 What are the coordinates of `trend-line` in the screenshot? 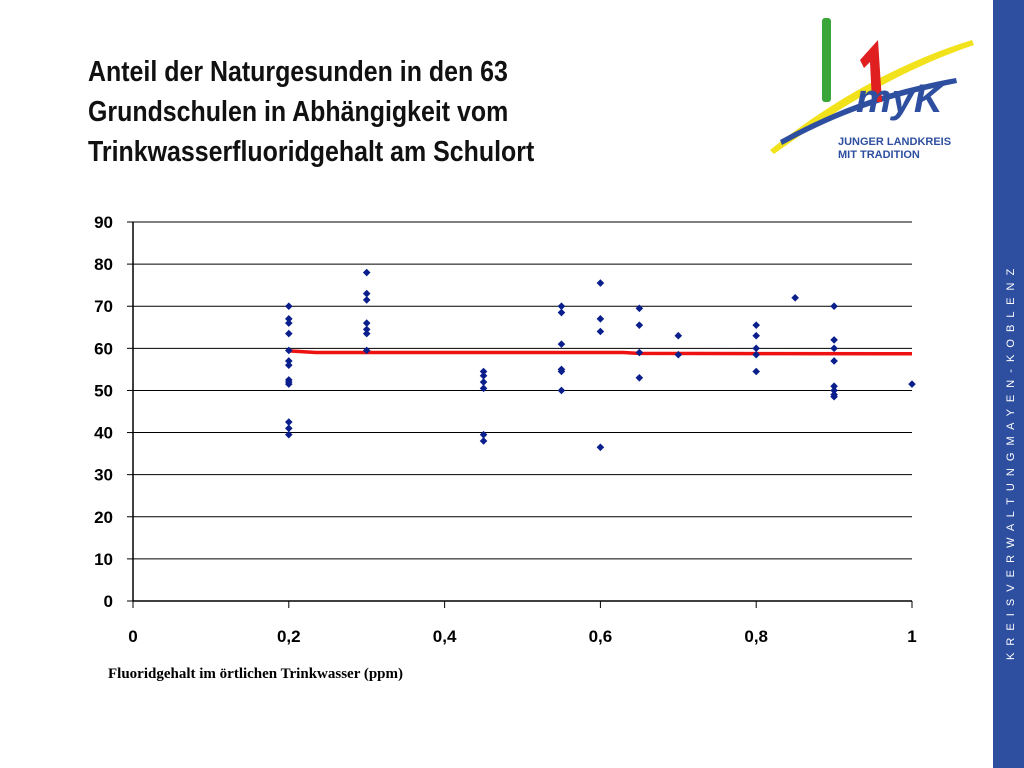 It's located at (600, 352).